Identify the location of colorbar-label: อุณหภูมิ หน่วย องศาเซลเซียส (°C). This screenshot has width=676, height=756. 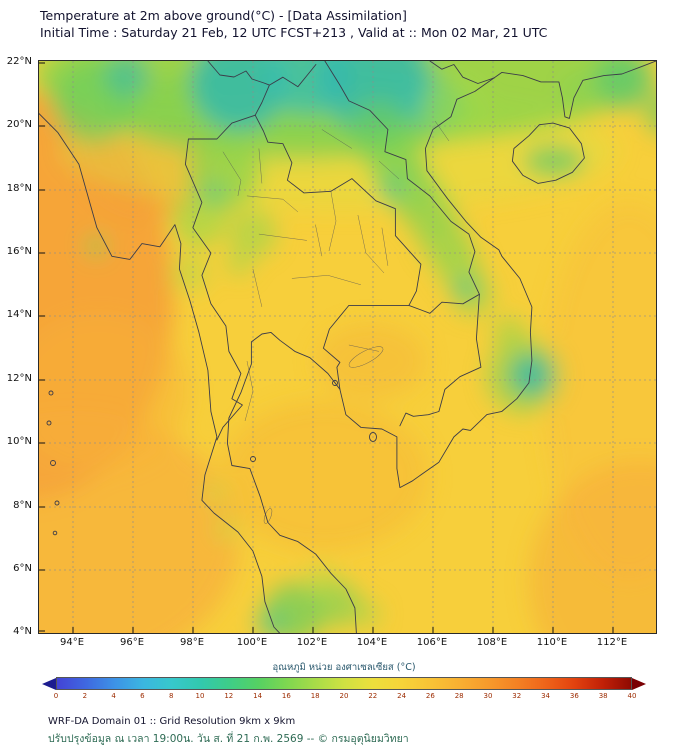
(344, 667).